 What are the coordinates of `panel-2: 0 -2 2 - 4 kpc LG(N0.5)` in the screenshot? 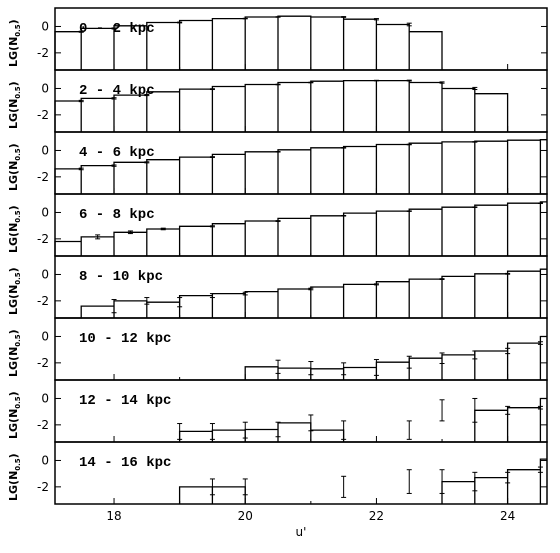 It's located at (277, 101).